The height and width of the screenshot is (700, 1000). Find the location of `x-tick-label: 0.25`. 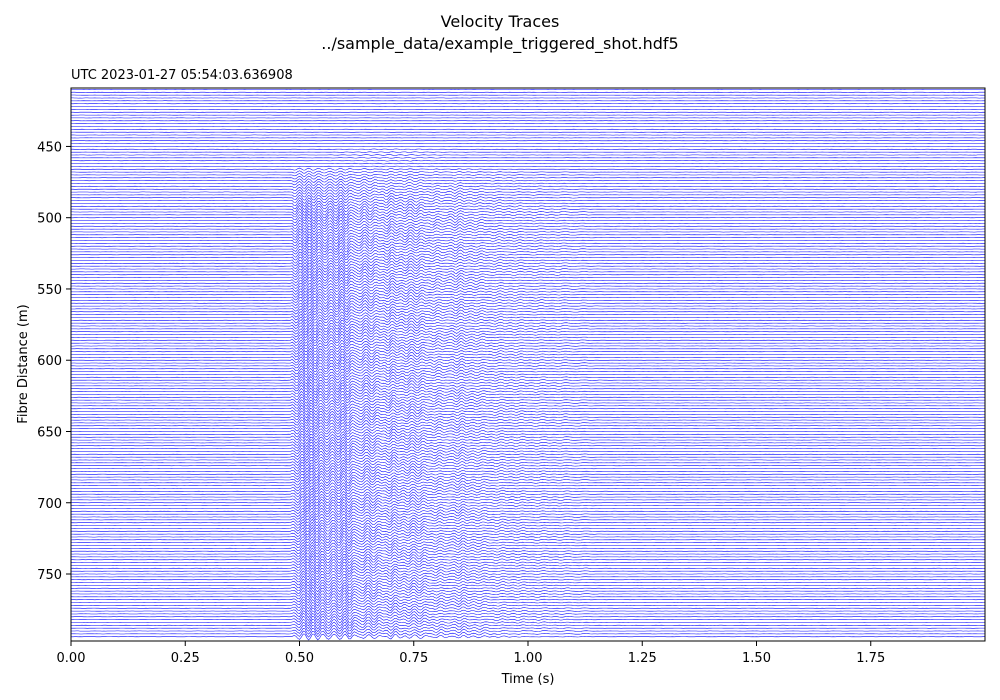

x-tick-label: 0.25 is located at coordinates (185, 658).